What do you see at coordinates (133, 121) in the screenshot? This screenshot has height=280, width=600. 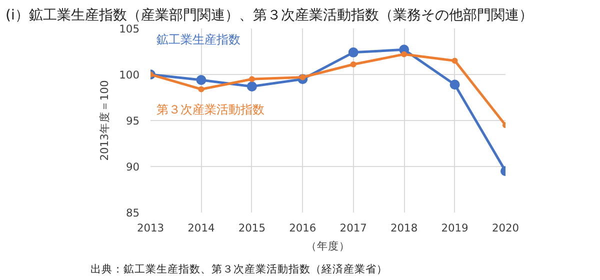 I see `y-tick-label: 95` at bounding box center [133, 121].